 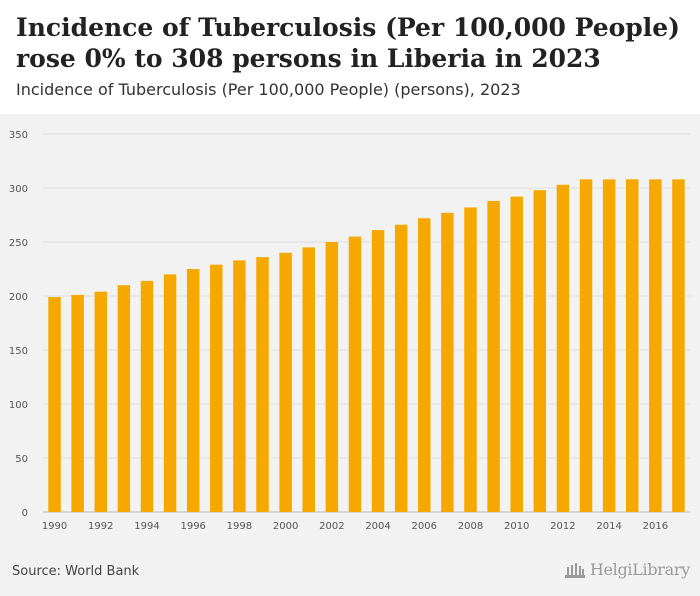 What do you see at coordinates (540, 351) in the screenshot?
I see `bar-2011` at bounding box center [540, 351].